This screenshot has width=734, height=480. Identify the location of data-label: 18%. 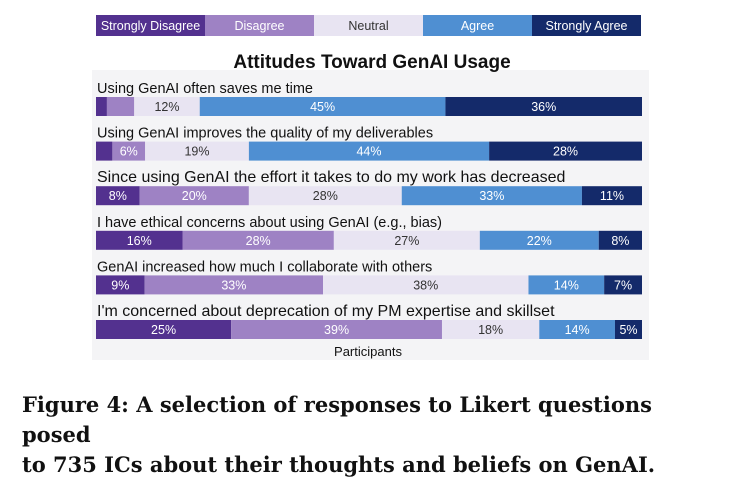
(490, 330).